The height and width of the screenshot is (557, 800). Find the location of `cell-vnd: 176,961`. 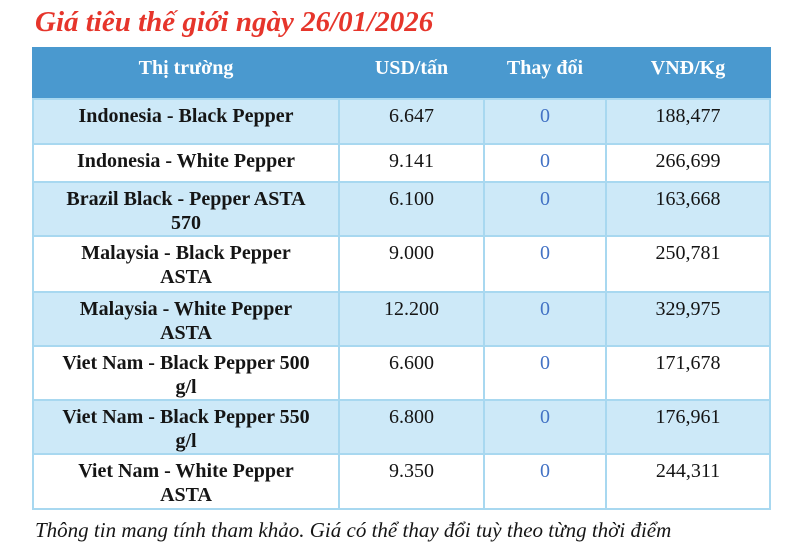

cell-vnd: 176,961 is located at coordinates (688, 426).